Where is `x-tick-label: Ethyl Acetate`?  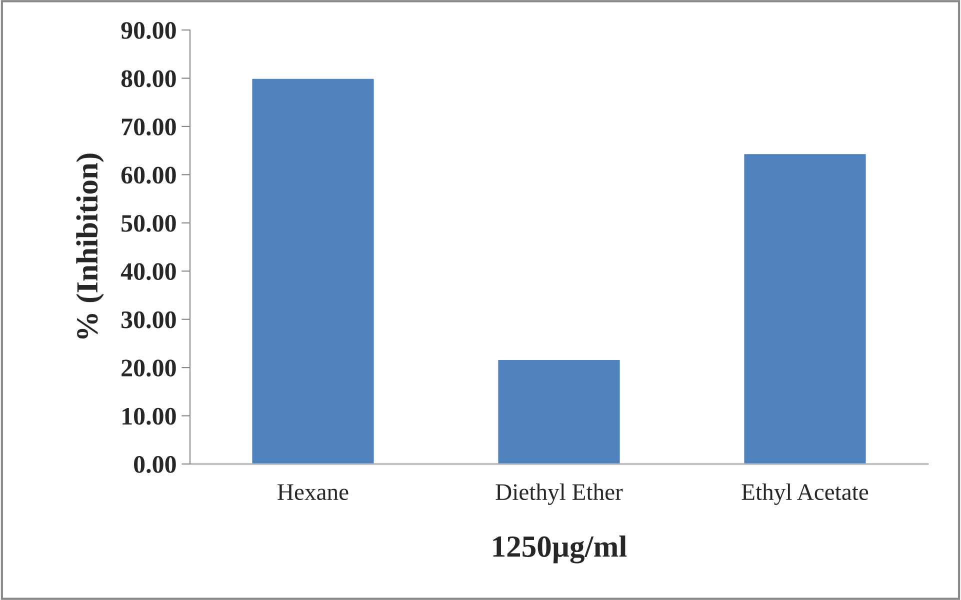 x-tick-label: Ethyl Acetate is located at coordinates (805, 494).